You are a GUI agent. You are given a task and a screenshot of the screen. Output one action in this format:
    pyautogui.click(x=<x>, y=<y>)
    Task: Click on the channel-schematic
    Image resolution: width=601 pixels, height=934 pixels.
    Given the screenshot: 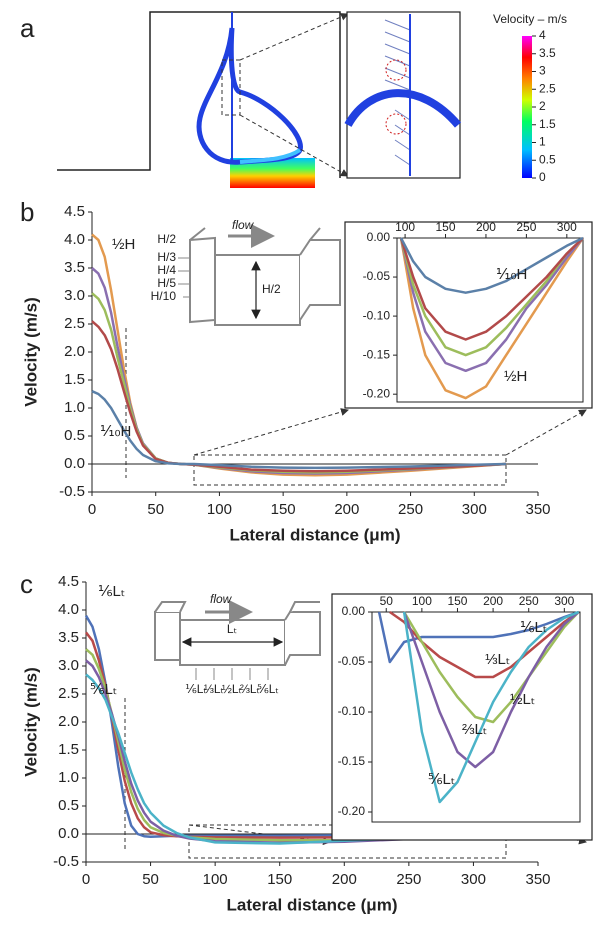 What is the action you would take?
    pyautogui.click(x=265, y=276)
    